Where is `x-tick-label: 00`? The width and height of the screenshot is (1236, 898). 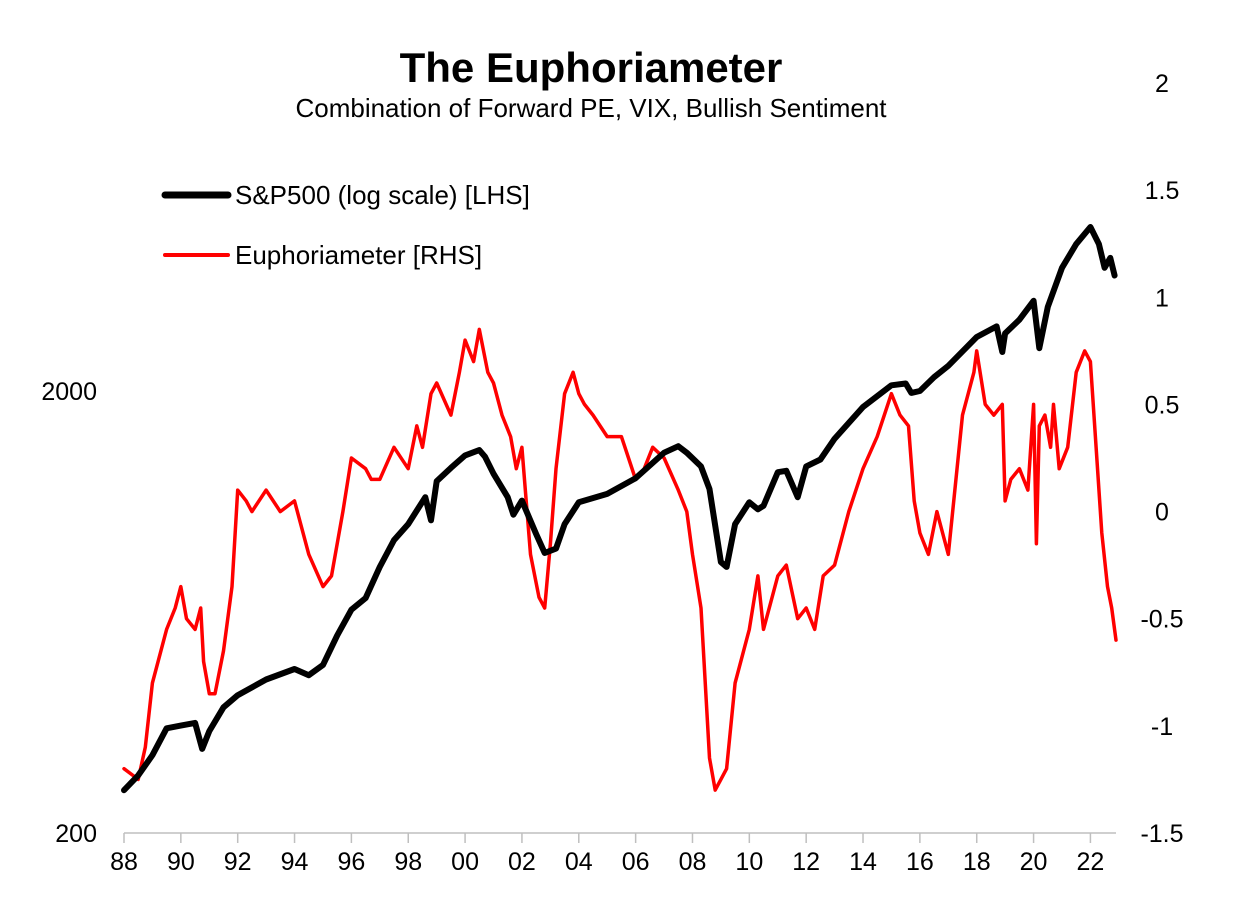 x-tick-label: 00 is located at coordinates (465, 862).